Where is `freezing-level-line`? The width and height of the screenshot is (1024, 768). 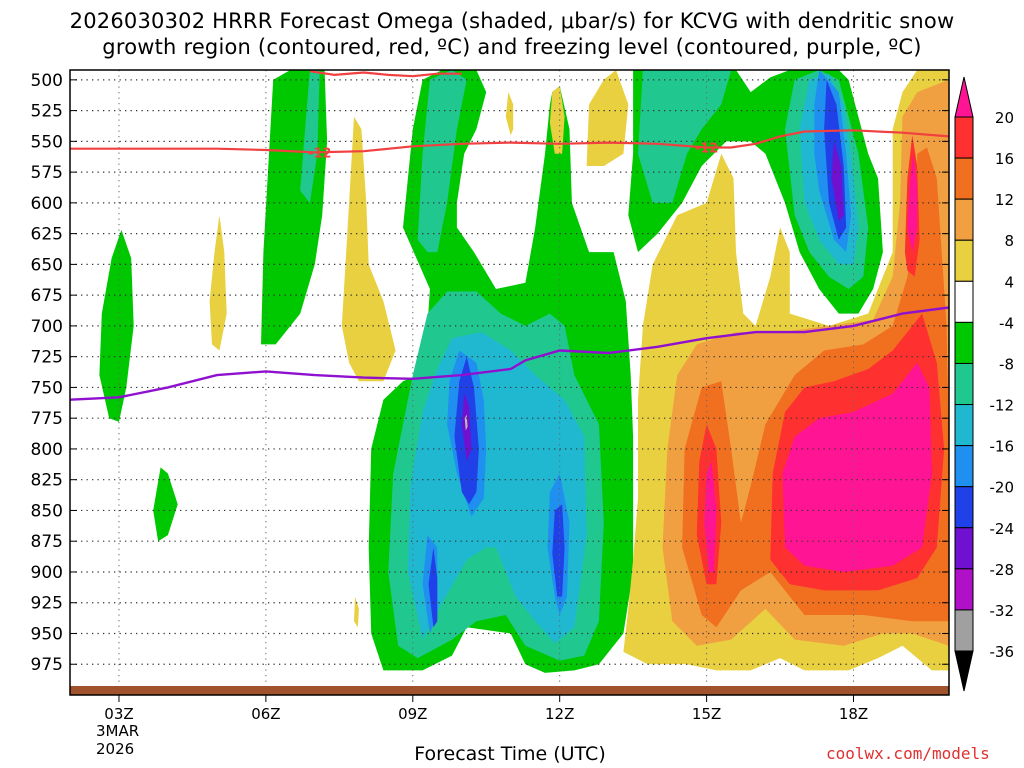
freezing-level-line is located at coordinates (509, 353).